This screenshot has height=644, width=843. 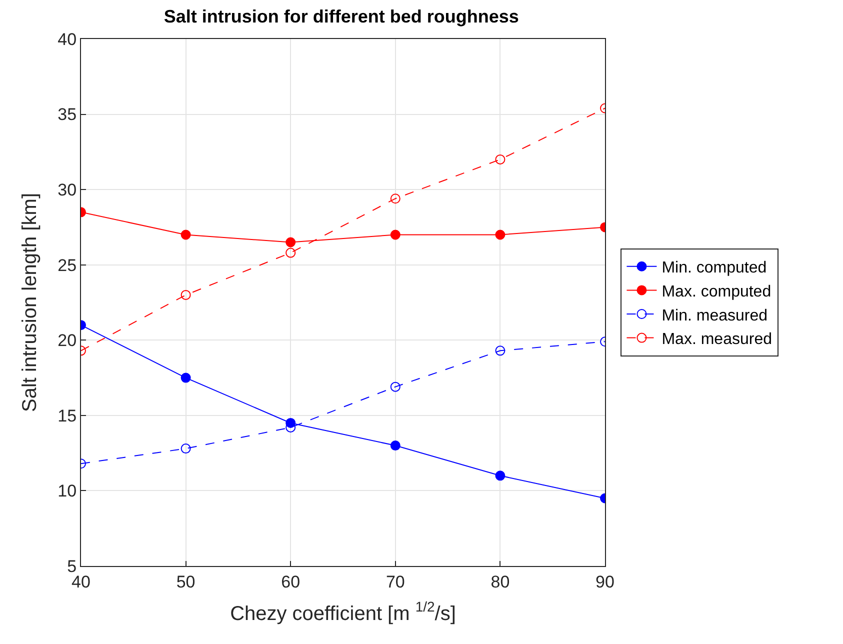 What do you see at coordinates (717, 339) in the screenshot?
I see `legend-label: Max. measured` at bounding box center [717, 339].